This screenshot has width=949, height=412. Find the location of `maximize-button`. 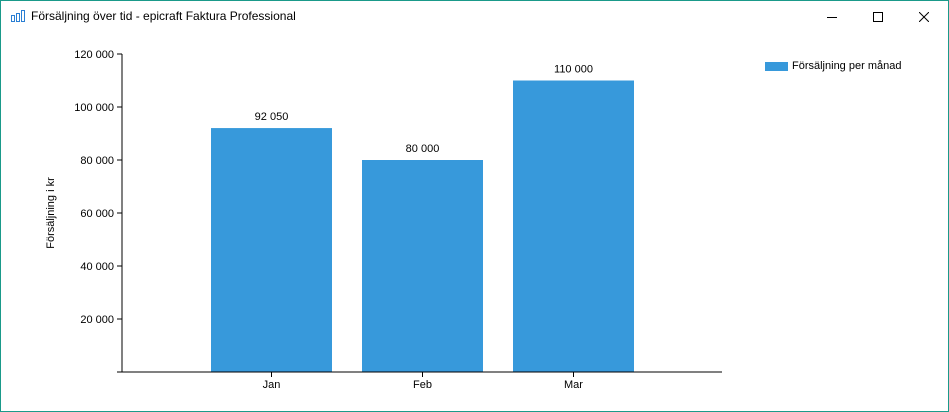

maximize-button is located at coordinates (878, 16).